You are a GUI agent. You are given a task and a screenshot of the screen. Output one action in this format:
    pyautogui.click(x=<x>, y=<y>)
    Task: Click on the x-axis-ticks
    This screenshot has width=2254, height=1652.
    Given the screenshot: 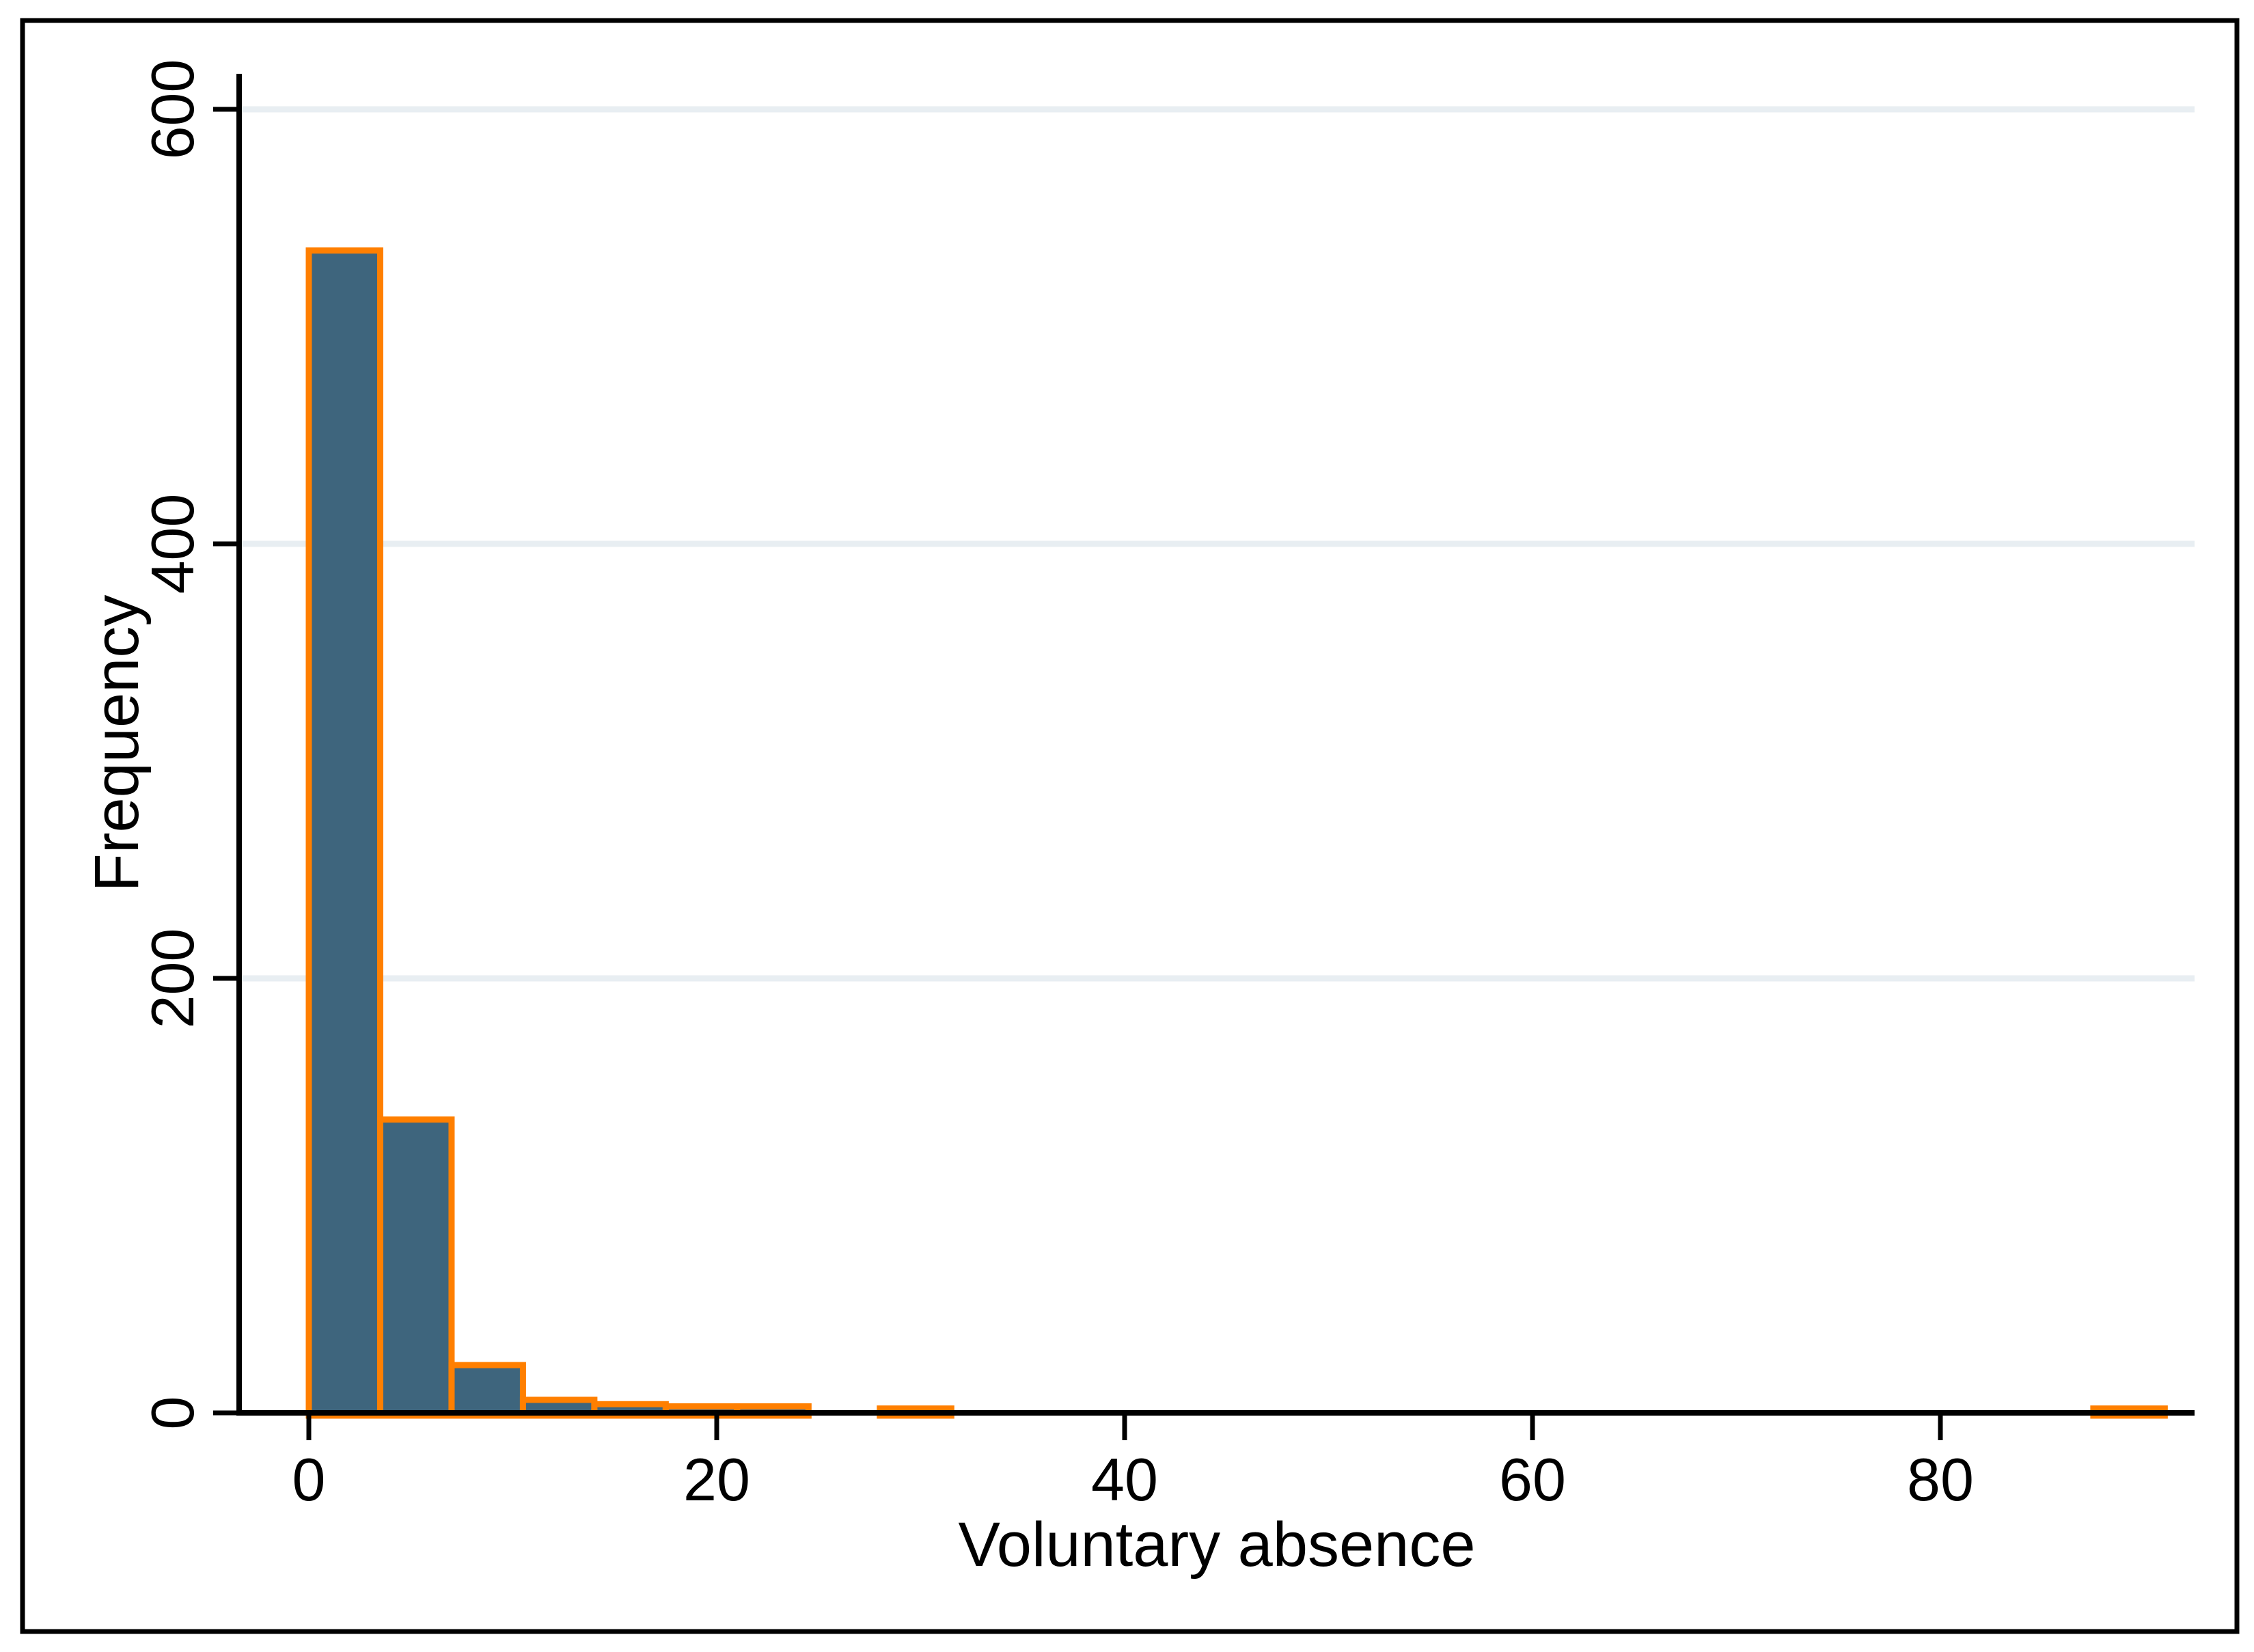 What is the action you would take?
    pyautogui.click(x=1124, y=1428)
    